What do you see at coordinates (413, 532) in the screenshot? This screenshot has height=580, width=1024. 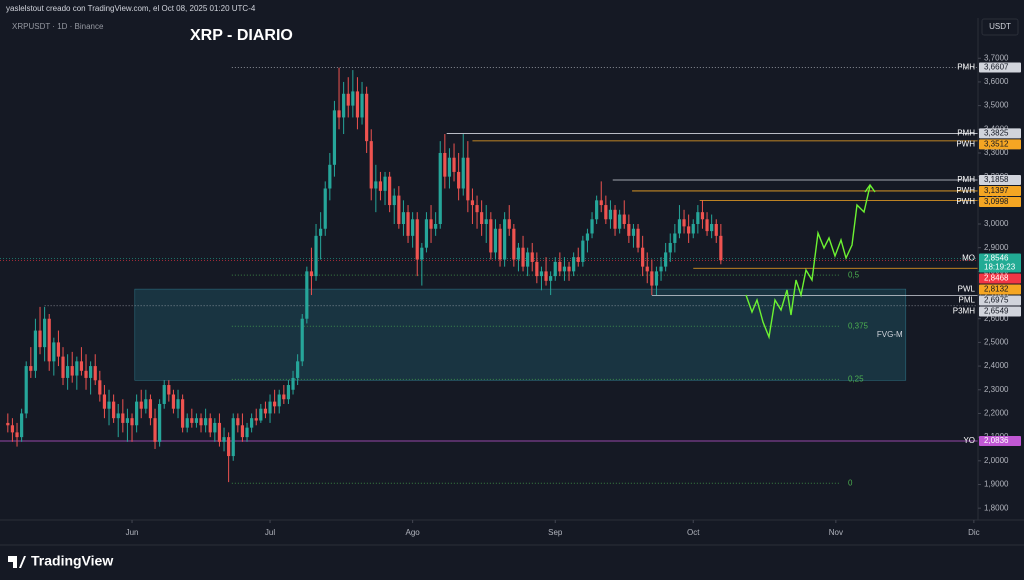 I see `x-tick-label: Ago` at bounding box center [413, 532].